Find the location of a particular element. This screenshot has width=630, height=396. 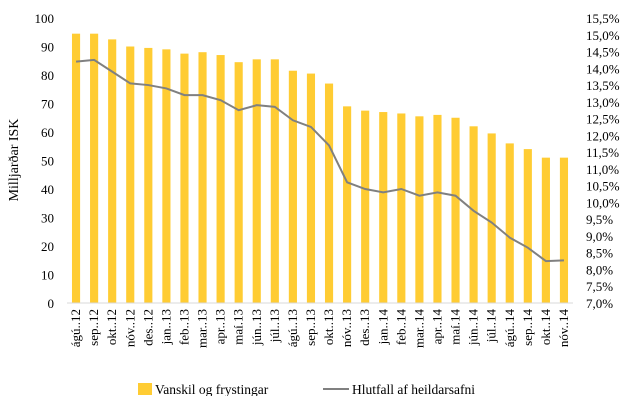

y2-tick-label: 12,5% is located at coordinates (603, 119).